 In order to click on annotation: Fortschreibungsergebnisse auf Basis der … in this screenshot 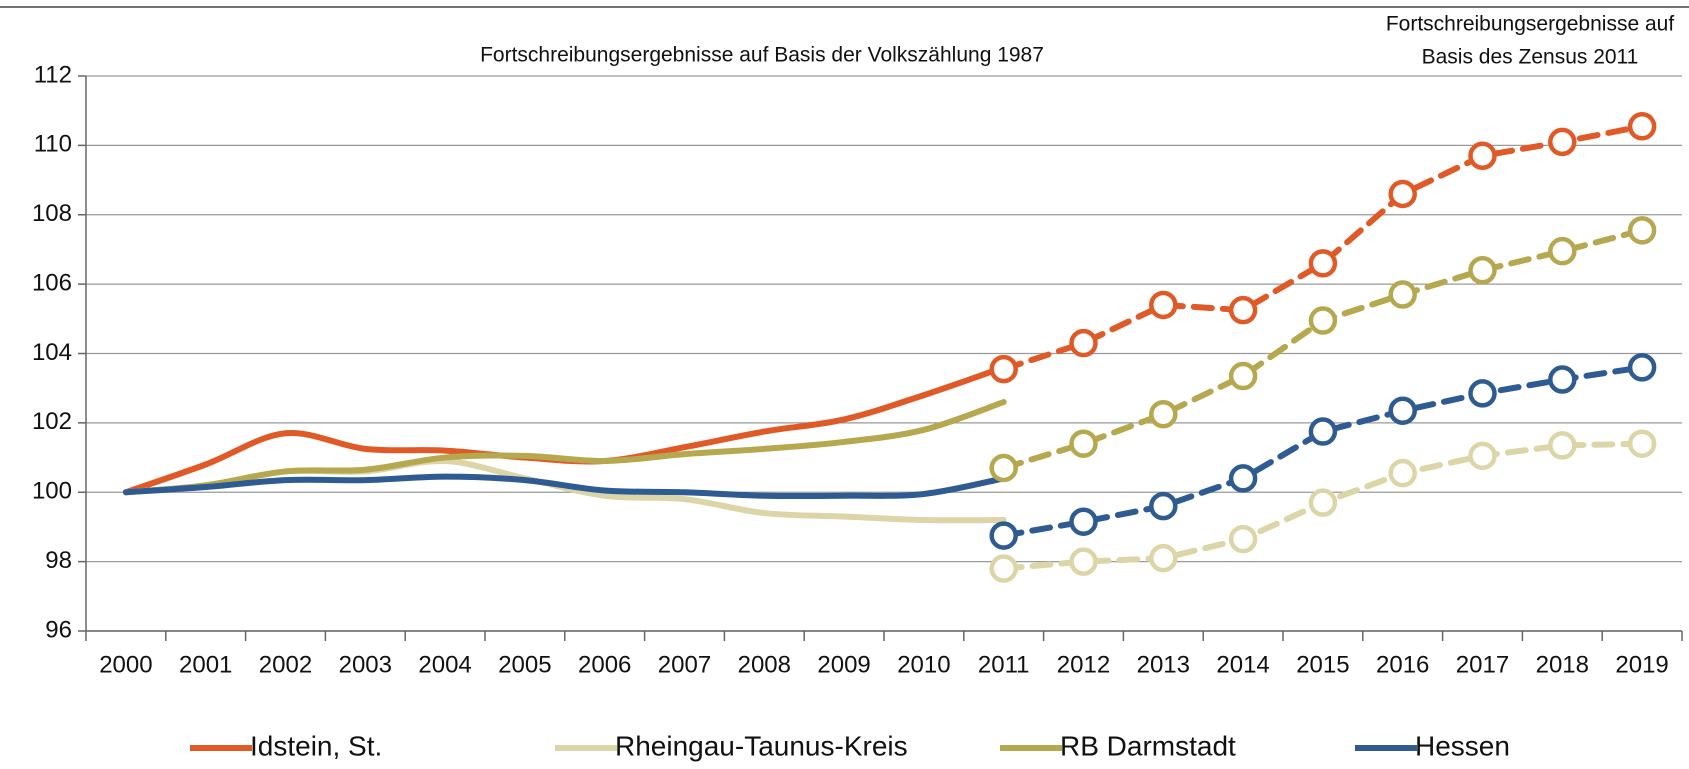, I will do `click(762, 55)`.